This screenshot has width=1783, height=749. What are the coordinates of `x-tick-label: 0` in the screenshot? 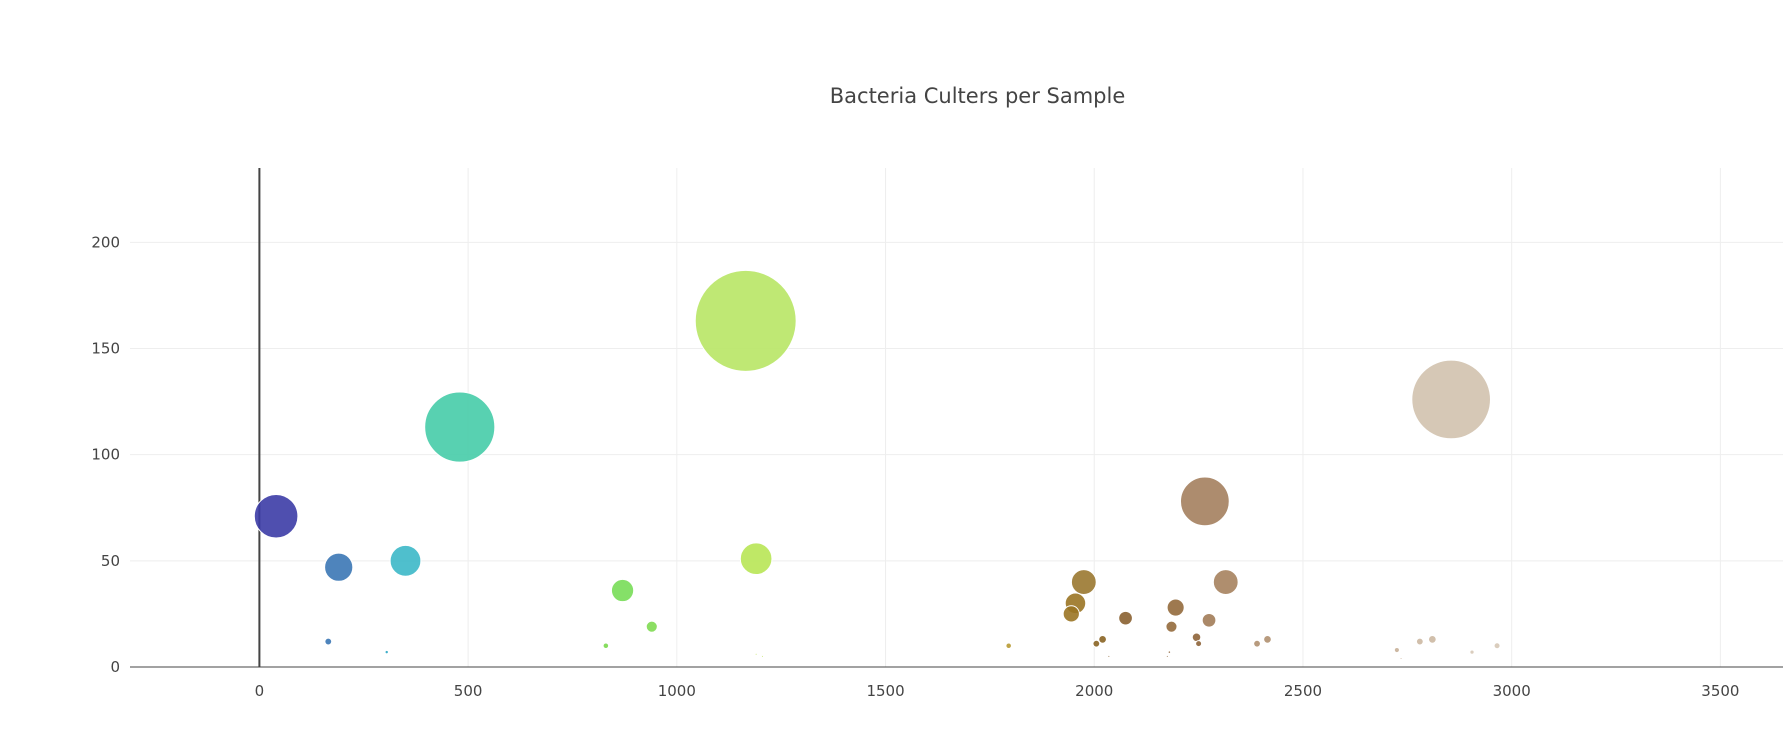 It's located at (260, 691).